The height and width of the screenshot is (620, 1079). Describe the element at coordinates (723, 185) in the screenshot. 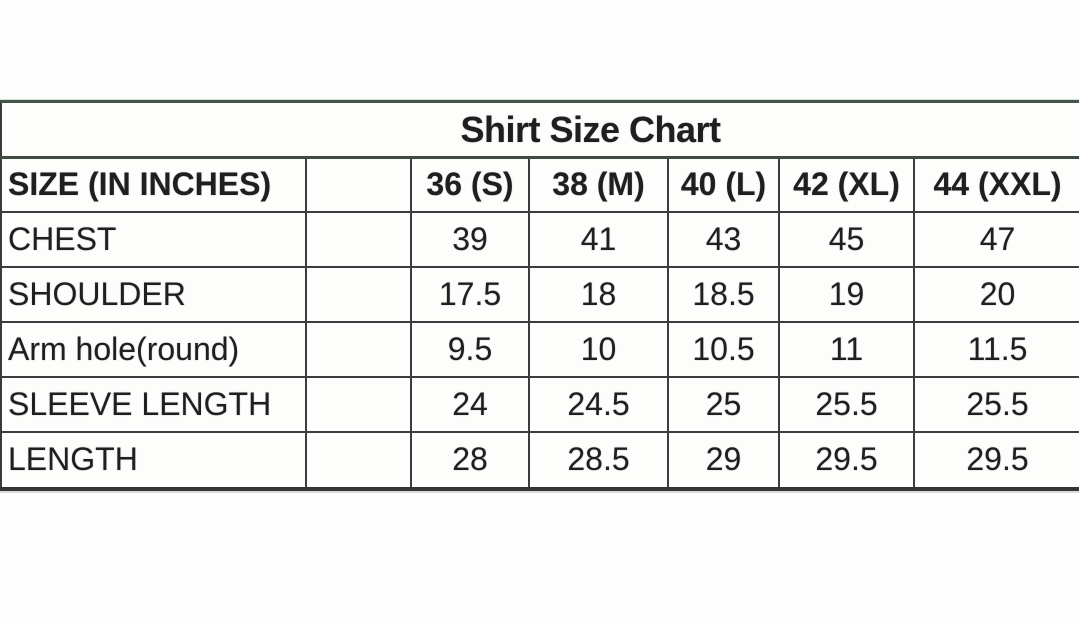

I see `column-header-40-l: 40 (L)` at that location.